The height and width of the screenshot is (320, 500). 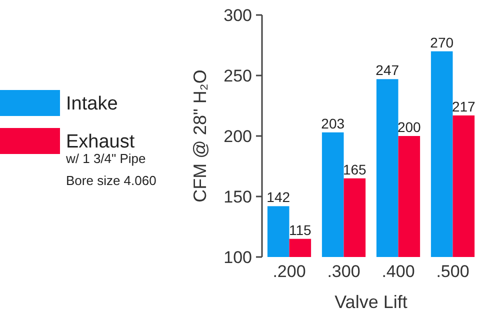 I want to click on text: Bore size 4.060, so click(x=111, y=180).